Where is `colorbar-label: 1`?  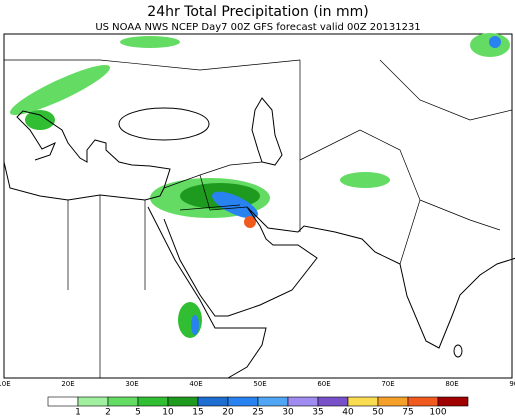
colorbar-label: 1 is located at coordinates (78, 413).